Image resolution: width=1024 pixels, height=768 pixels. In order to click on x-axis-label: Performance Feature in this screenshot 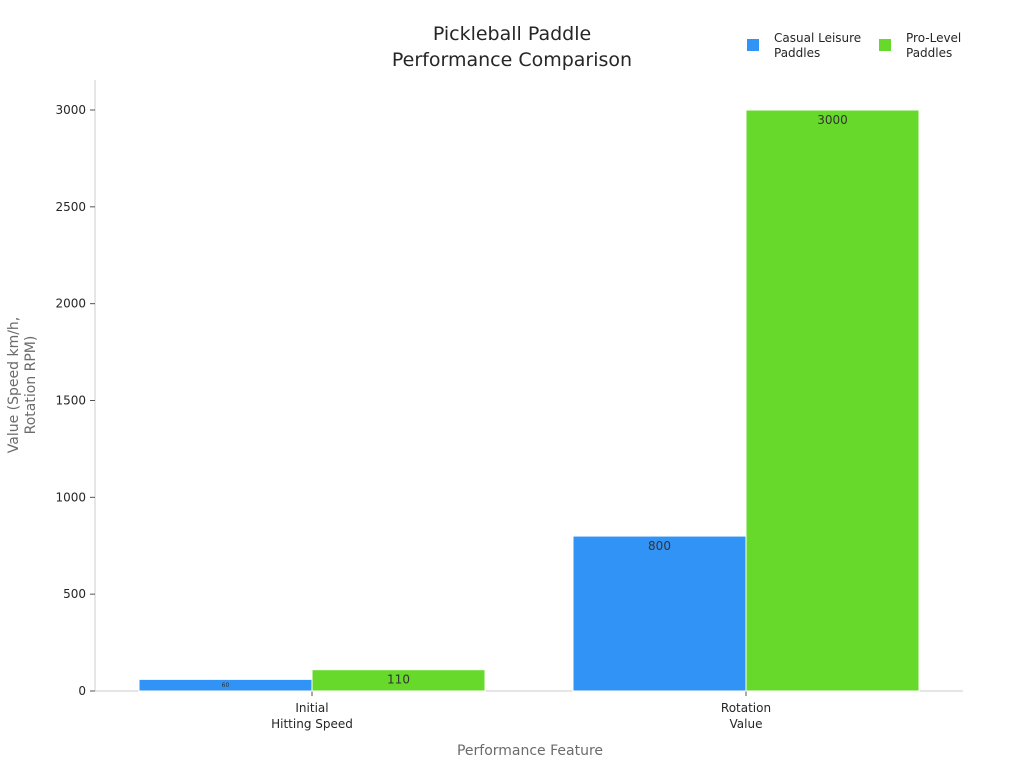, I will do `click(530, 751)`.